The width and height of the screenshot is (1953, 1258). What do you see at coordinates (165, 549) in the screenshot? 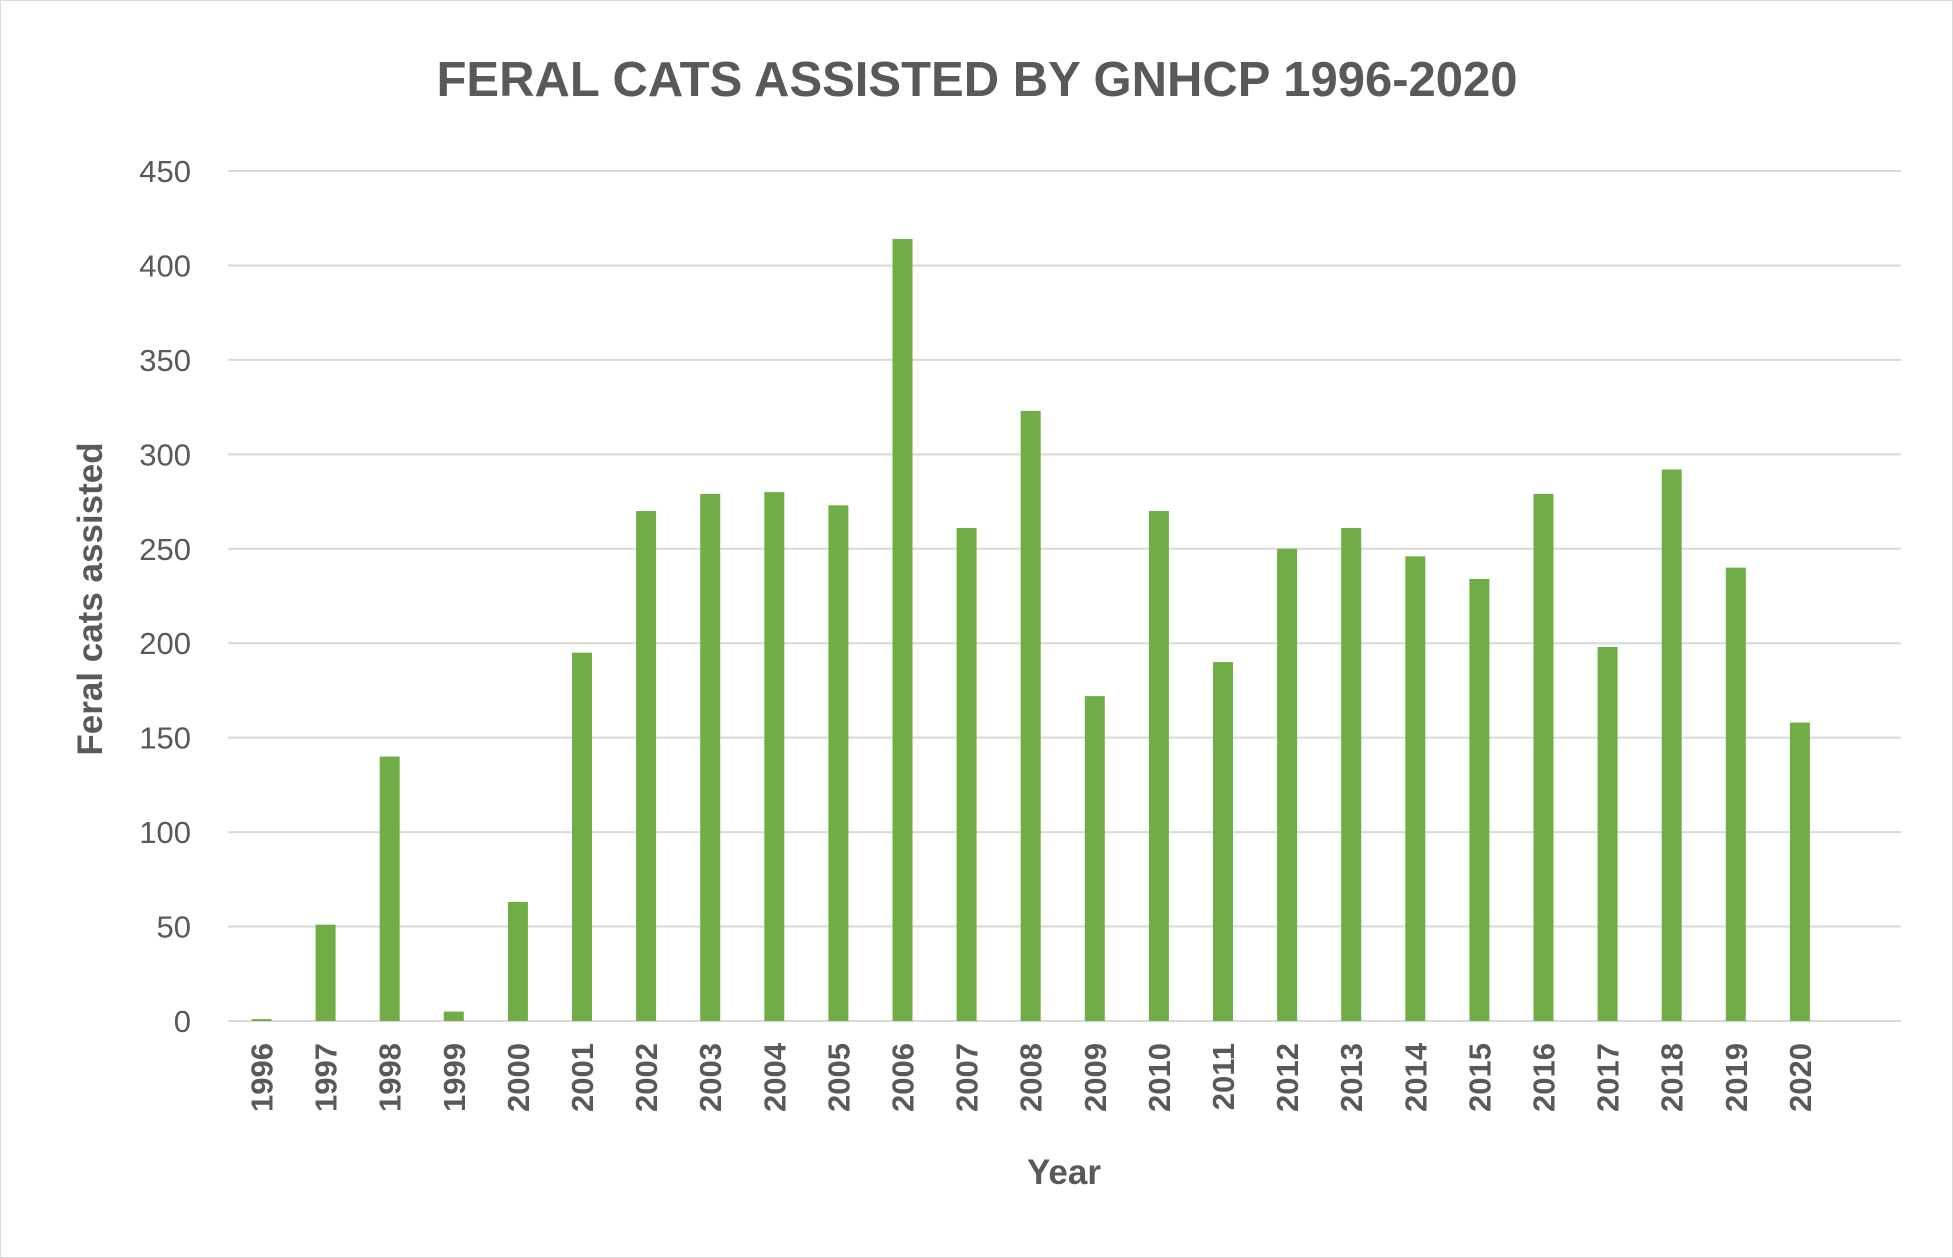
I see `y-tick-label: 250` at bounding box center [165, 549].